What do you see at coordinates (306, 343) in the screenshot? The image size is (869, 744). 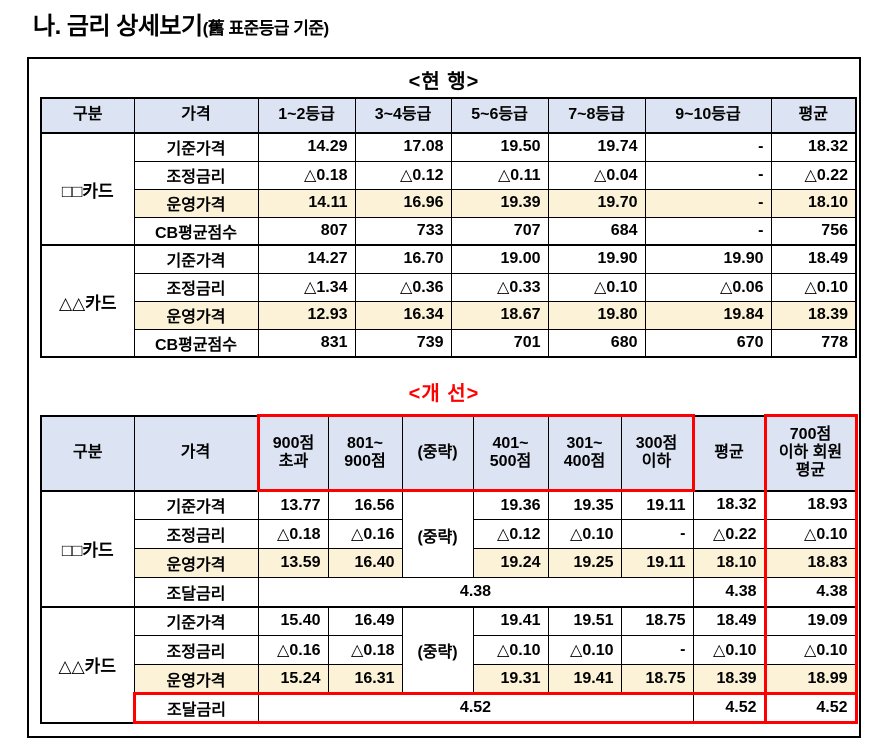 I see `value-cell: 831` at bounding box center [306, 343].